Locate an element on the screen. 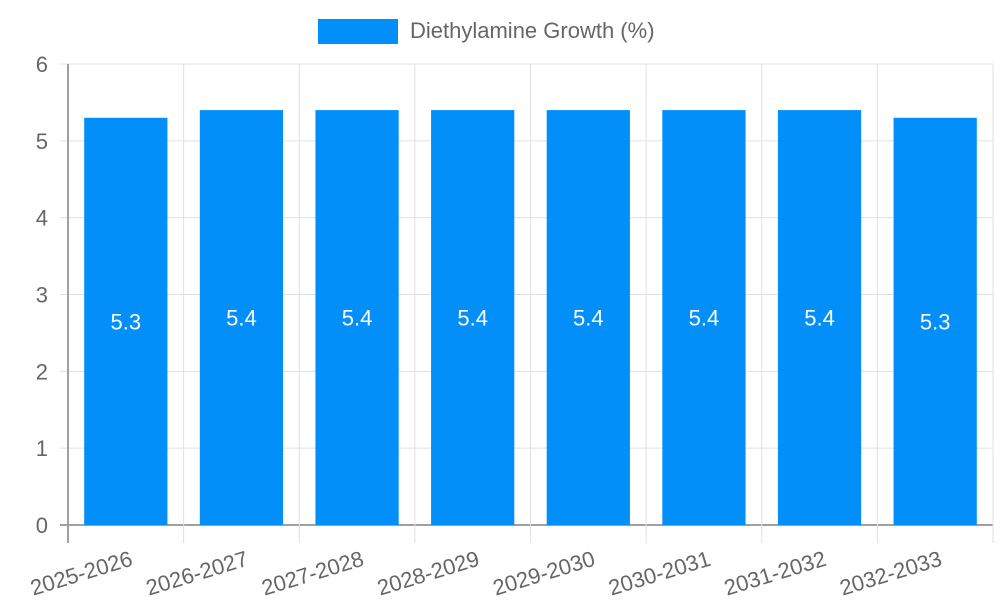  x-tick-label: 2026-2027 is located at coordinates (197, 573).